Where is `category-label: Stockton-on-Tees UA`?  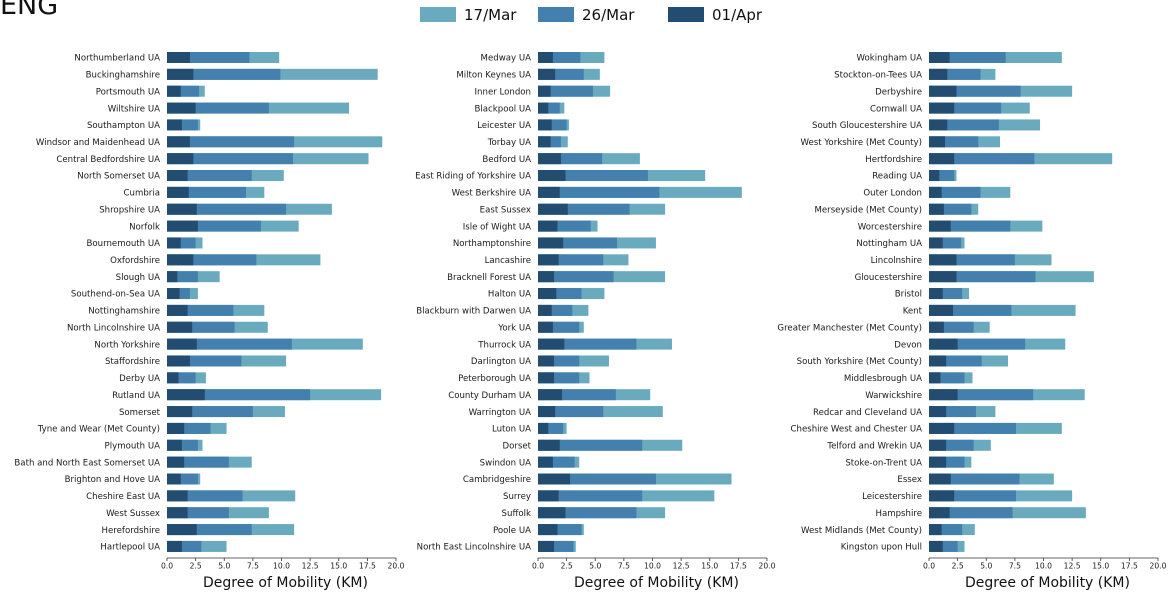 category-label: Stockton-on-Tees UA is located at coordinates (878, 76).